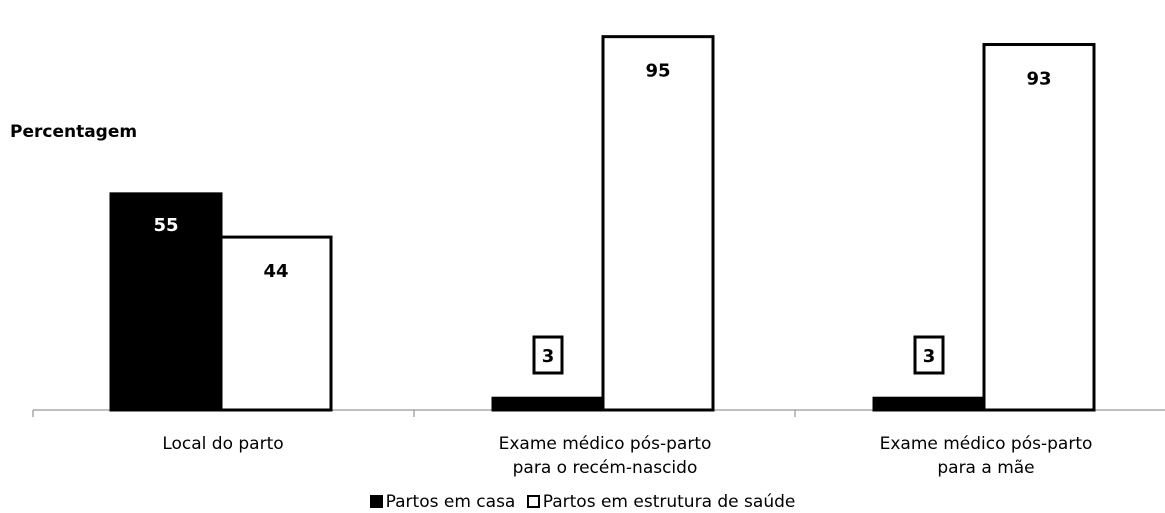 This screenshot has width=1165, height=513. Describe the element at coordinates (657, 71) in the screenshot. I see `data-label-facility-1: 95` at that location.